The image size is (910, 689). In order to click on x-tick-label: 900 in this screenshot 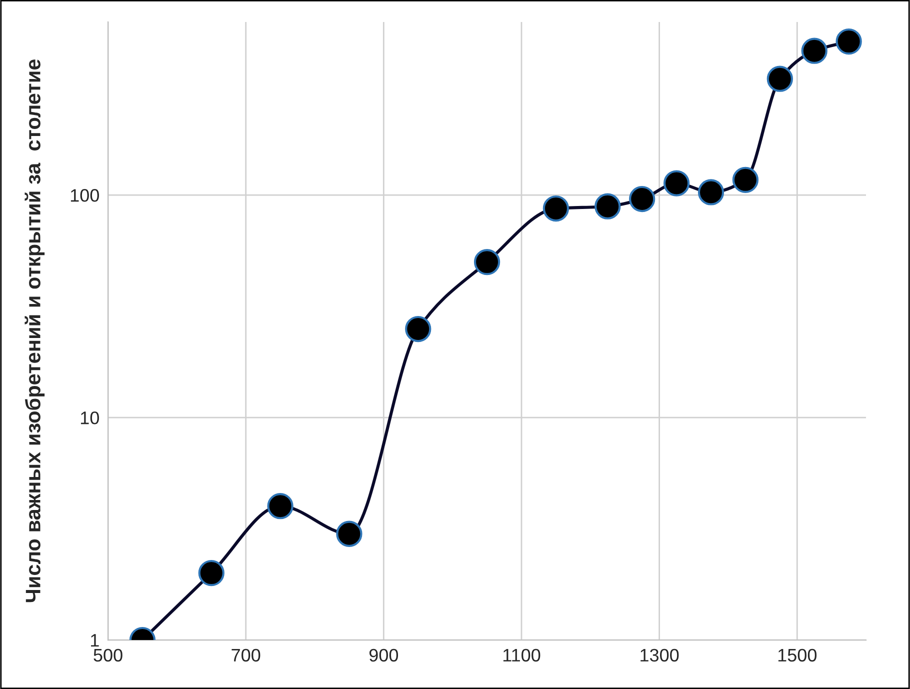, I will do `click(383, 655)`.